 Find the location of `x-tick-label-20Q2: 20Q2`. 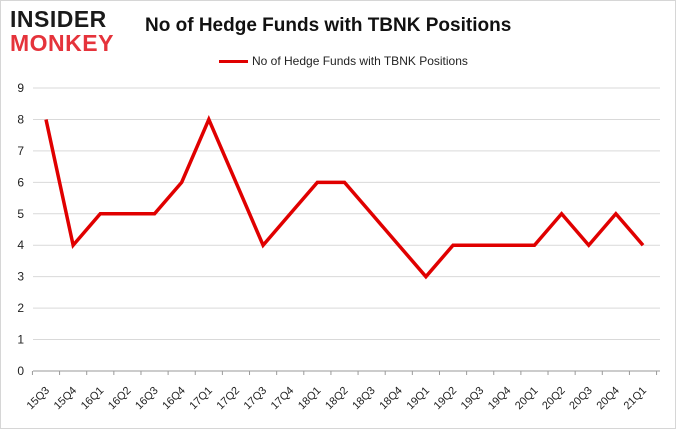

x-tick-label-20Q2: 20Q2 is located at coordinates (554, 399).